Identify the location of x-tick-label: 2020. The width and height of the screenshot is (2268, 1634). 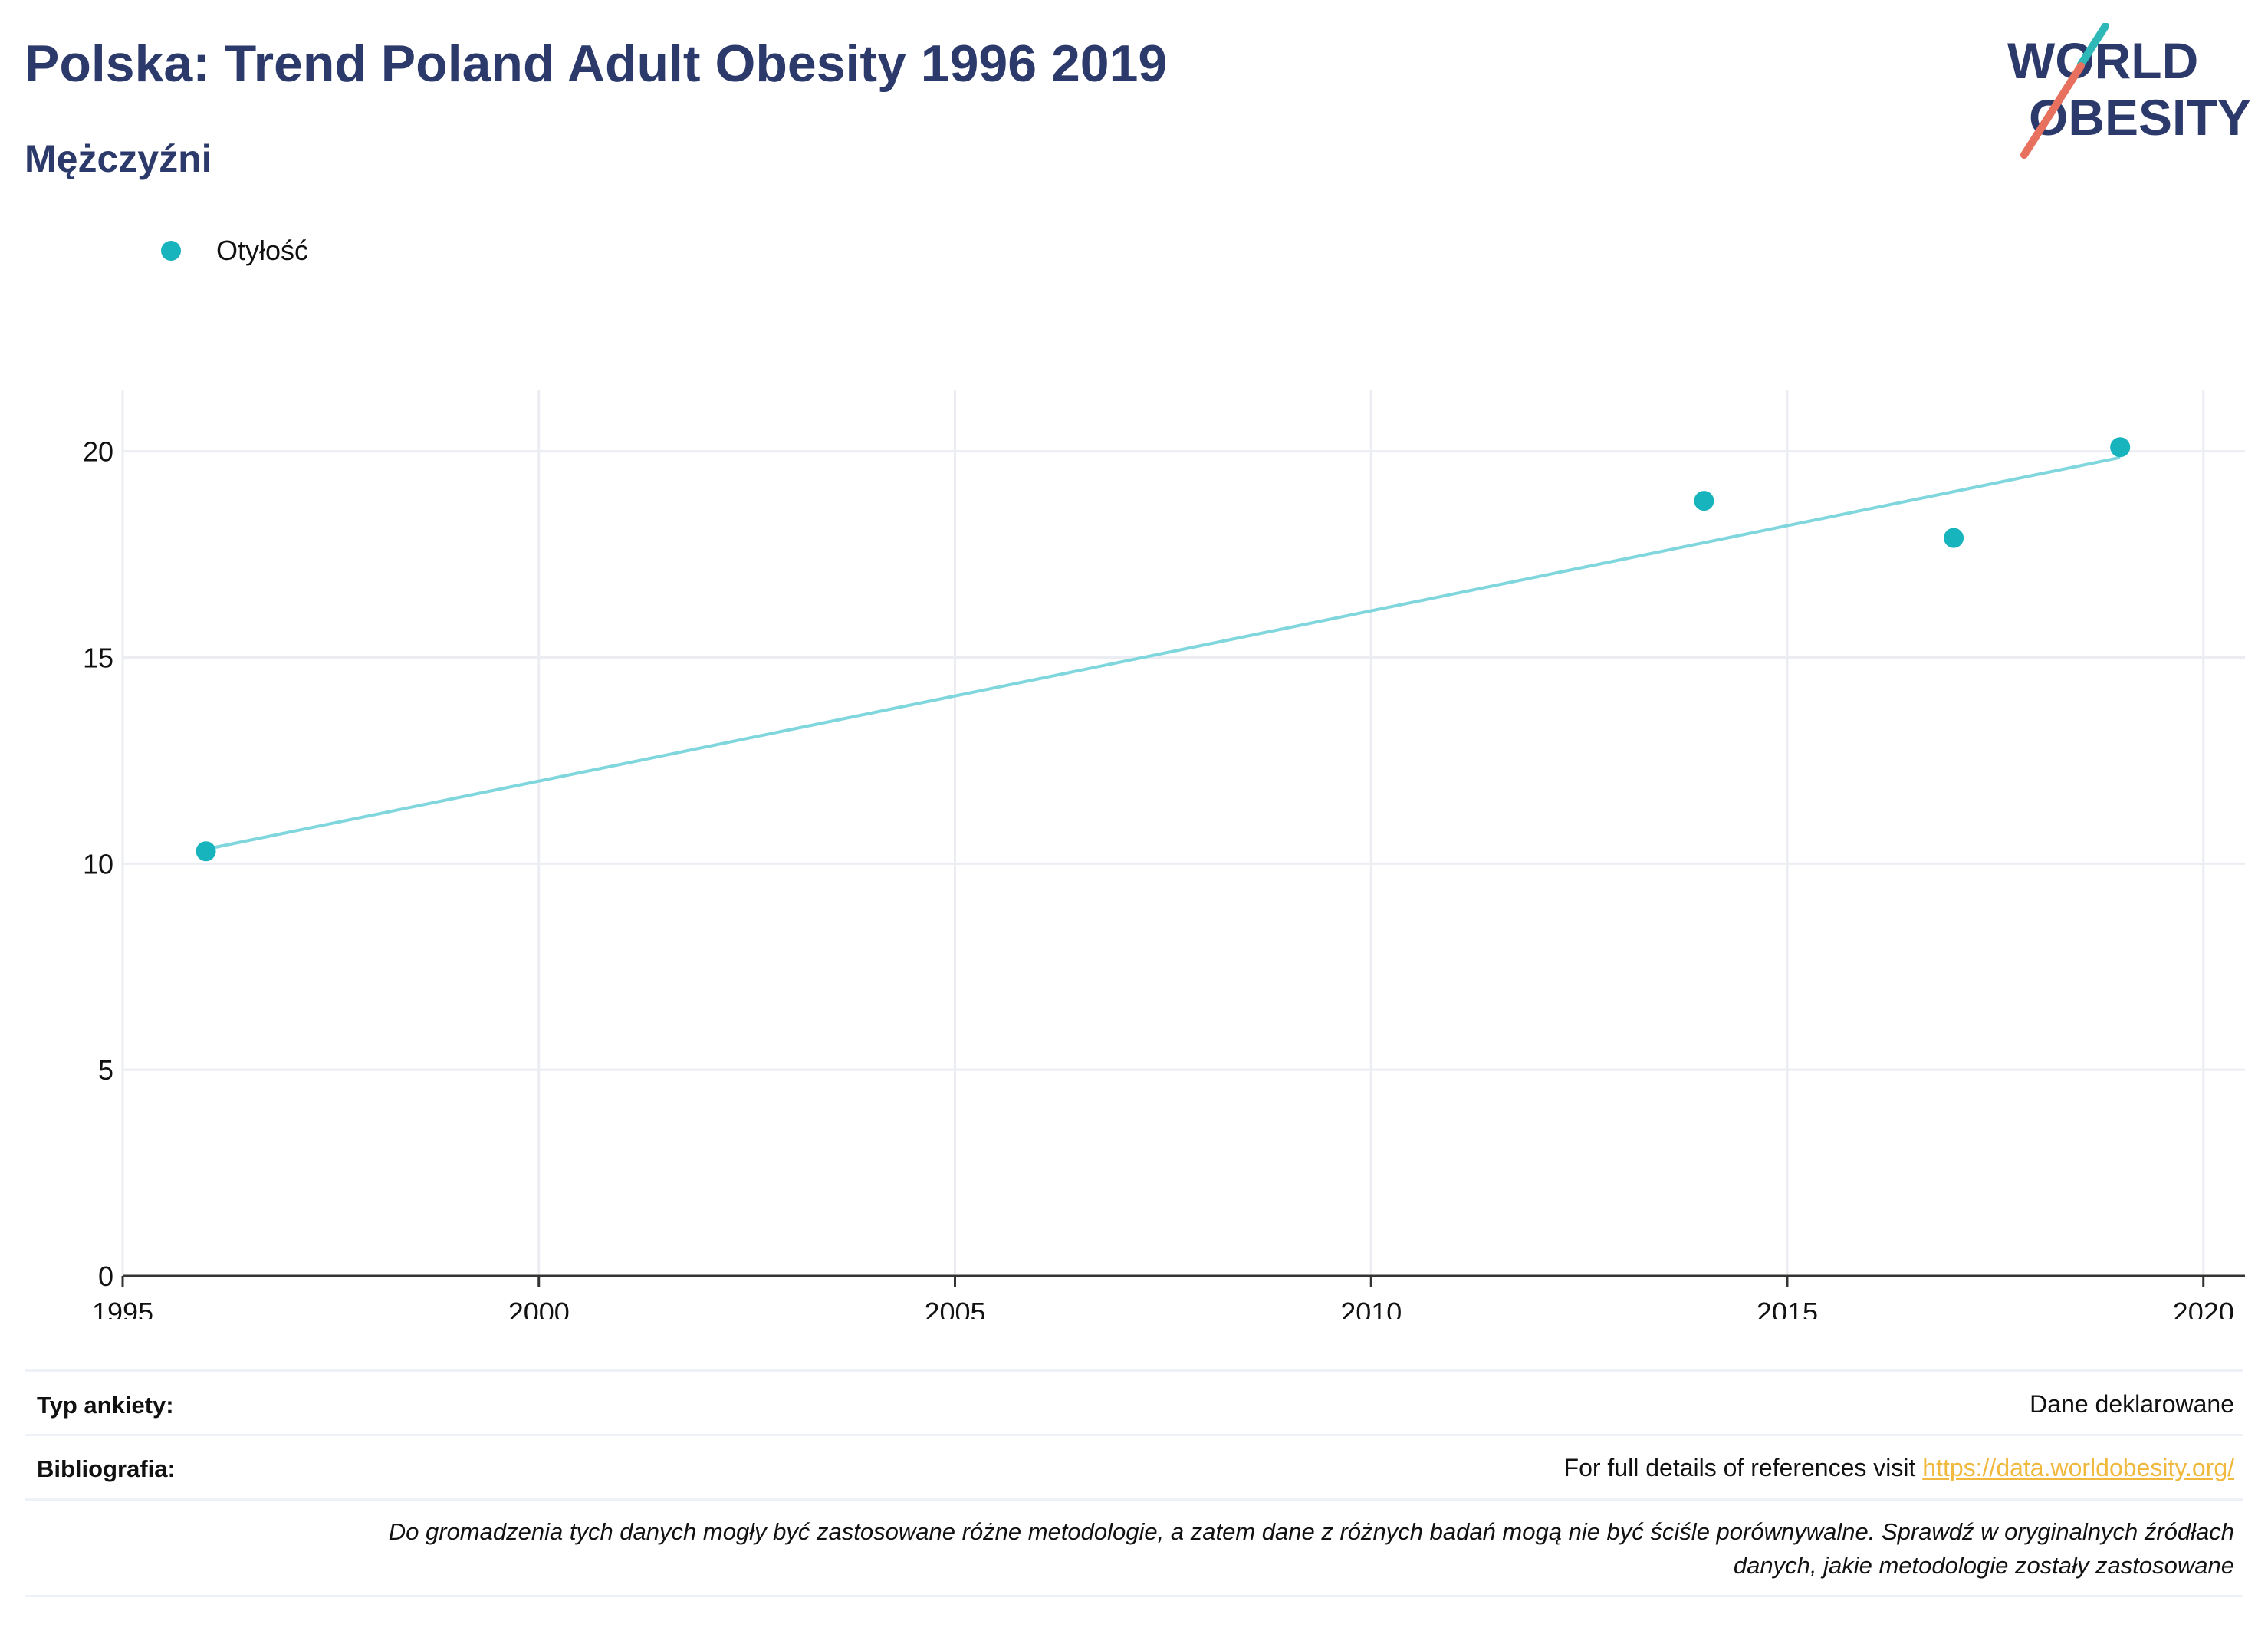
(2203, 1308).